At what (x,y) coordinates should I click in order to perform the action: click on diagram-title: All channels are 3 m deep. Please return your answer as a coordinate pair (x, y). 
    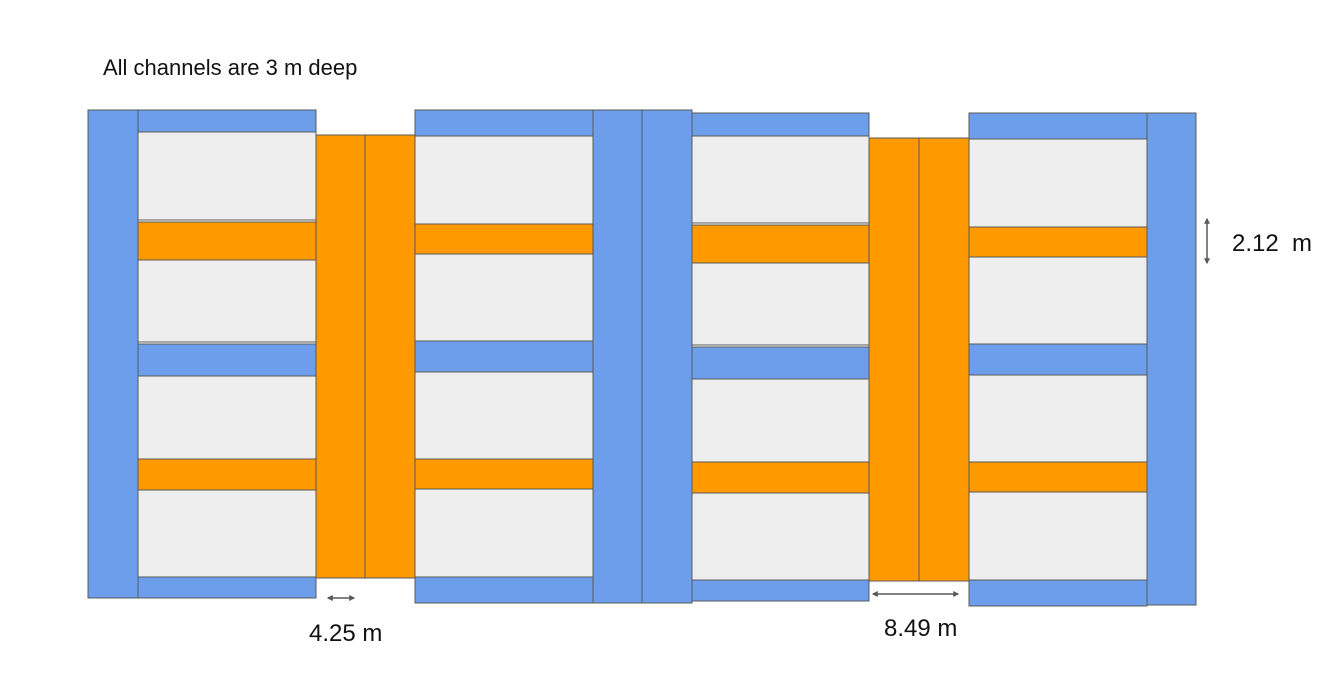
    Looking at the image, I should click on (230, 67).